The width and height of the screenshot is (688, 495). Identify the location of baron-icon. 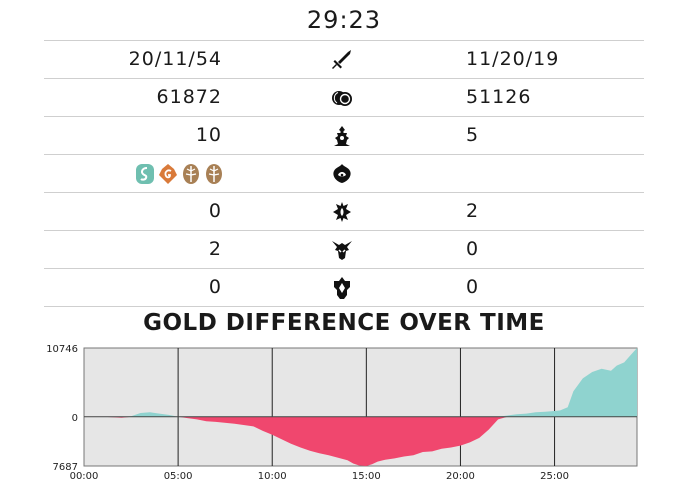
(342, 250).